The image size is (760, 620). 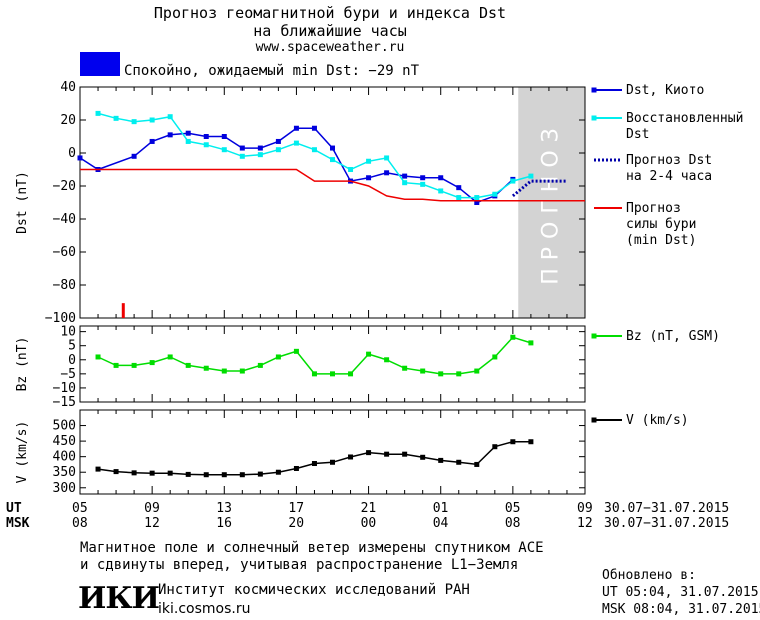 I want to click on msk-date-range: 30.07−31.07.2015, so click(x=667, y=523).